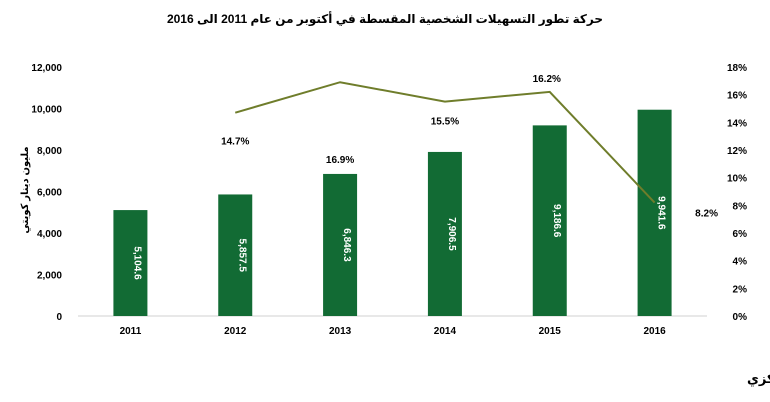 Image resolution: width=770 pixels, height=402 pixels. I want to click on y-axis-label: مليون دينار كويتي, so click(25, 189).